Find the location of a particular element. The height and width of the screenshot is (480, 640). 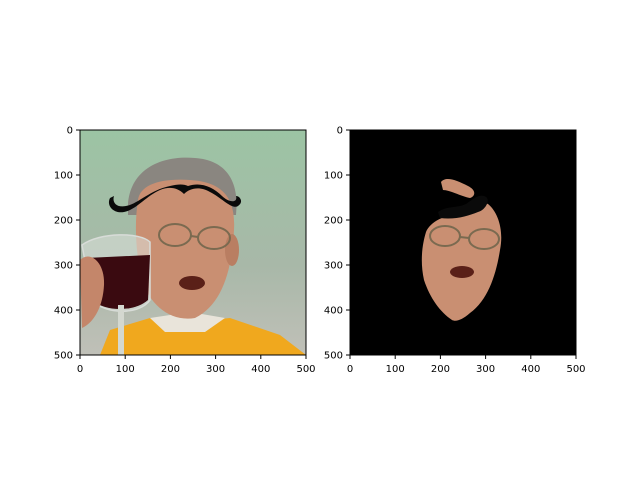

mustache is located at coordinates (175, 198).